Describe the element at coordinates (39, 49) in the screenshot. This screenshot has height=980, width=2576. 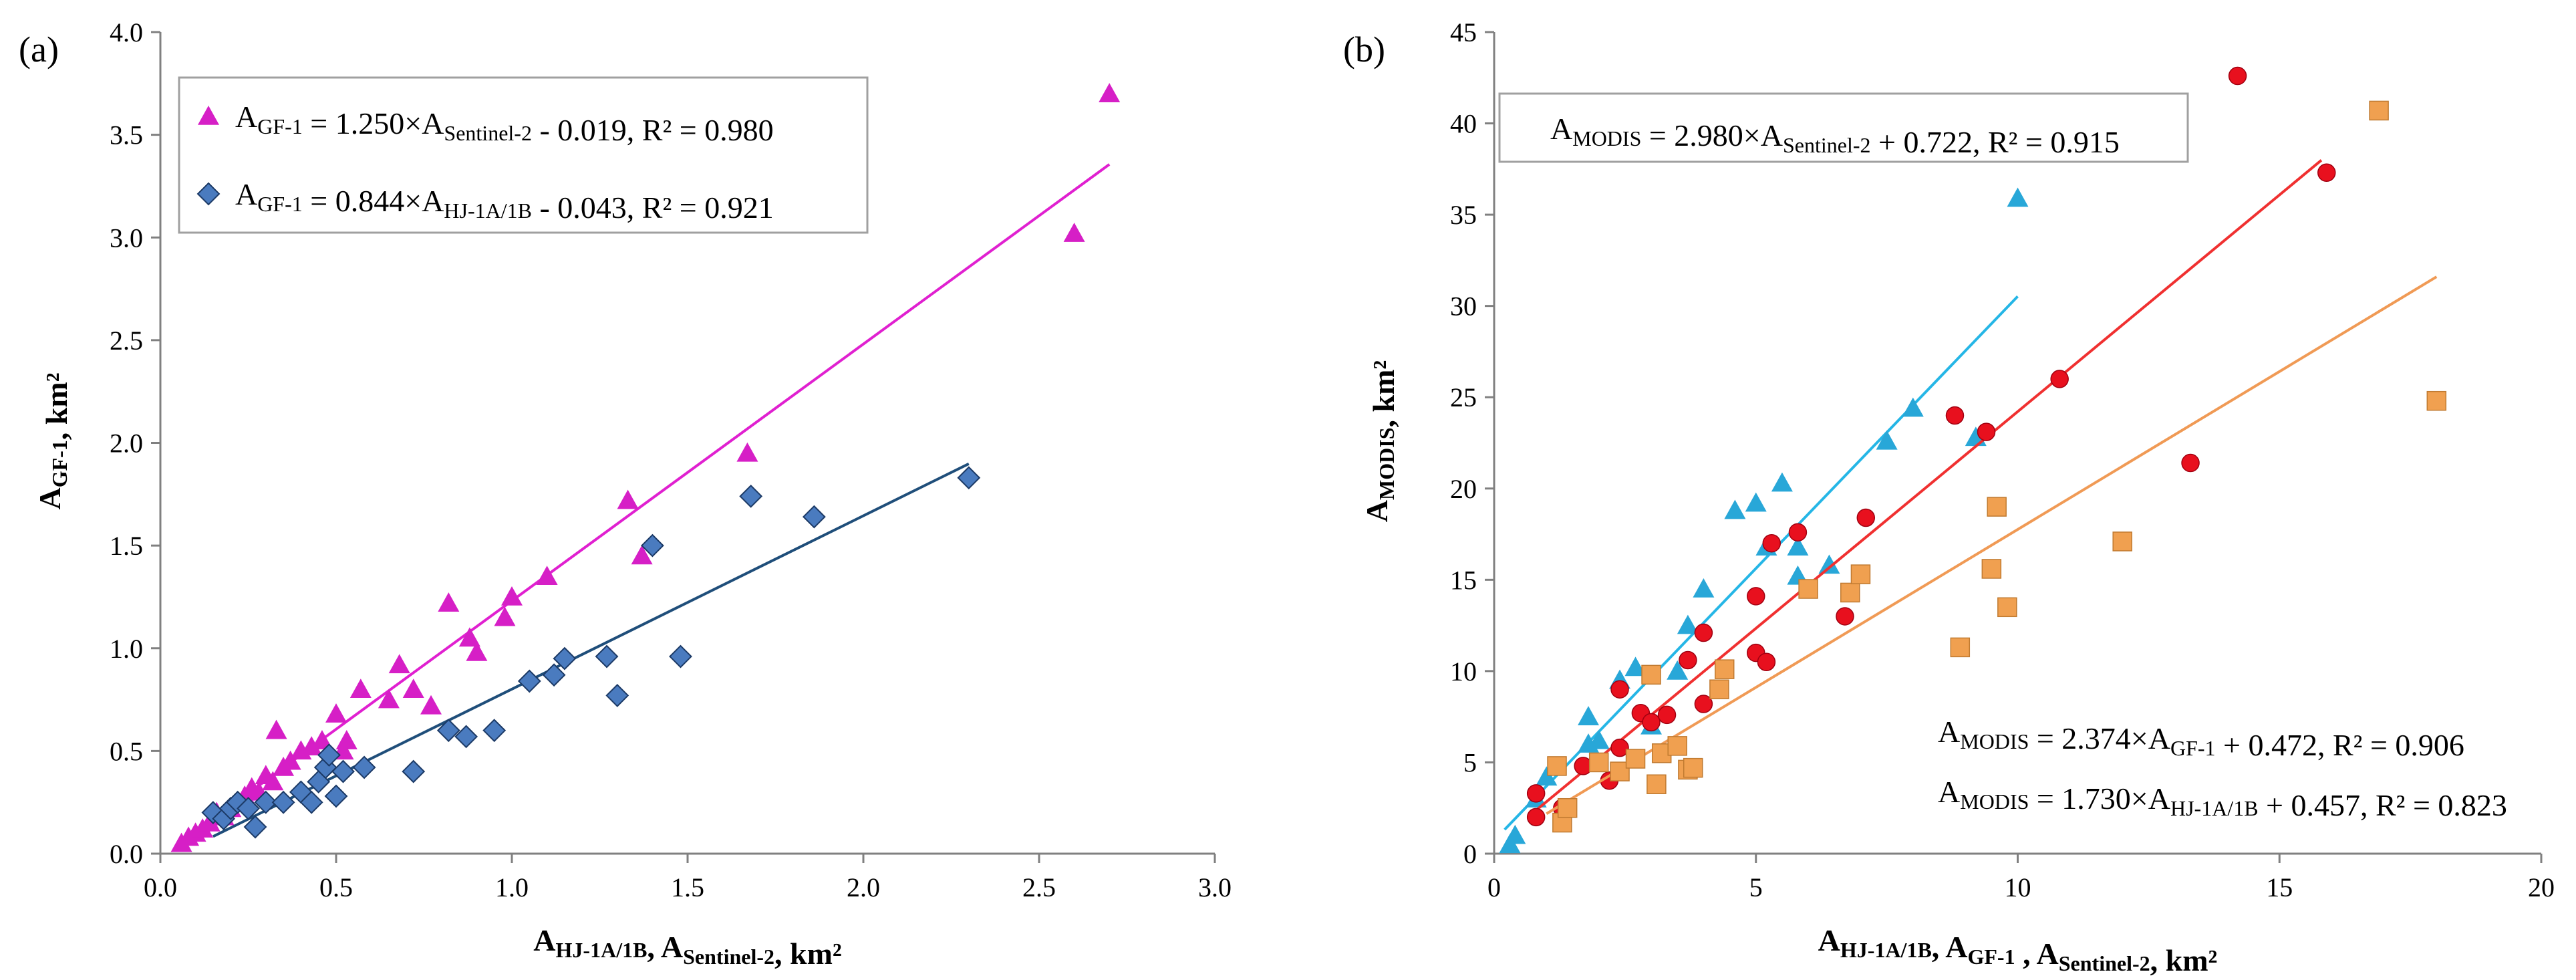
I see `panel-label: (a)` at that location.